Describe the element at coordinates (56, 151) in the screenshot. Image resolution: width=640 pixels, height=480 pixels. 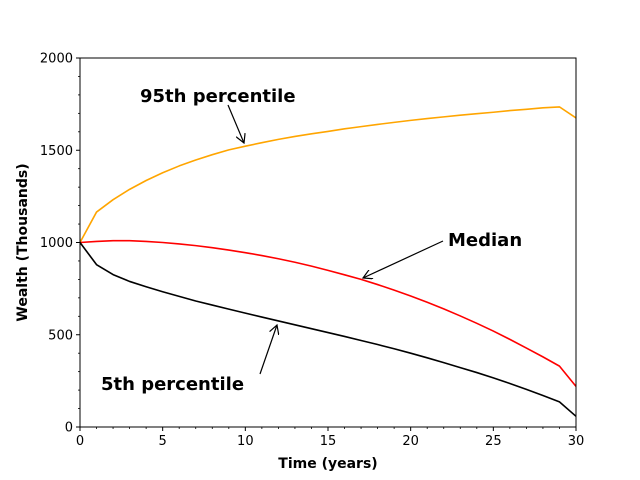
I see `y-tick-label: 1500` at that location.